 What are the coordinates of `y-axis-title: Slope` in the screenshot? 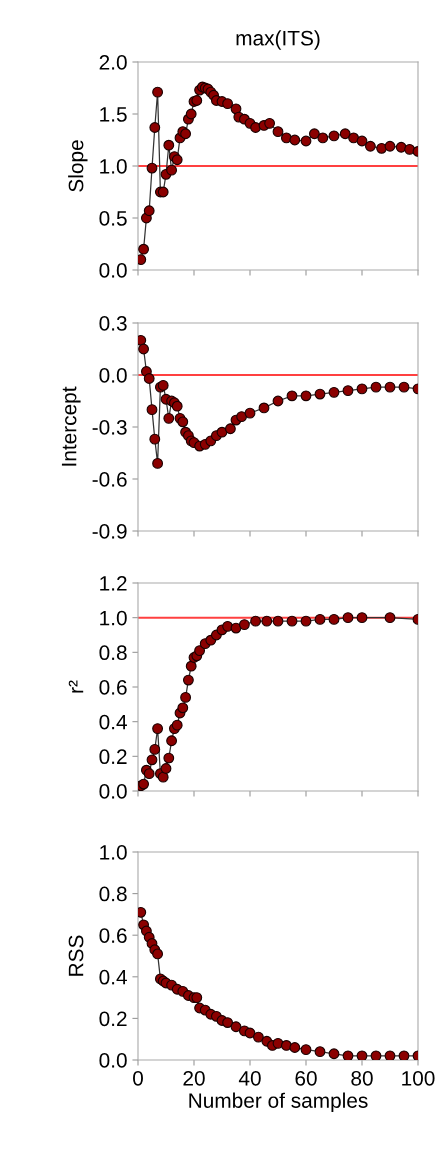 It's located at (78, 166).